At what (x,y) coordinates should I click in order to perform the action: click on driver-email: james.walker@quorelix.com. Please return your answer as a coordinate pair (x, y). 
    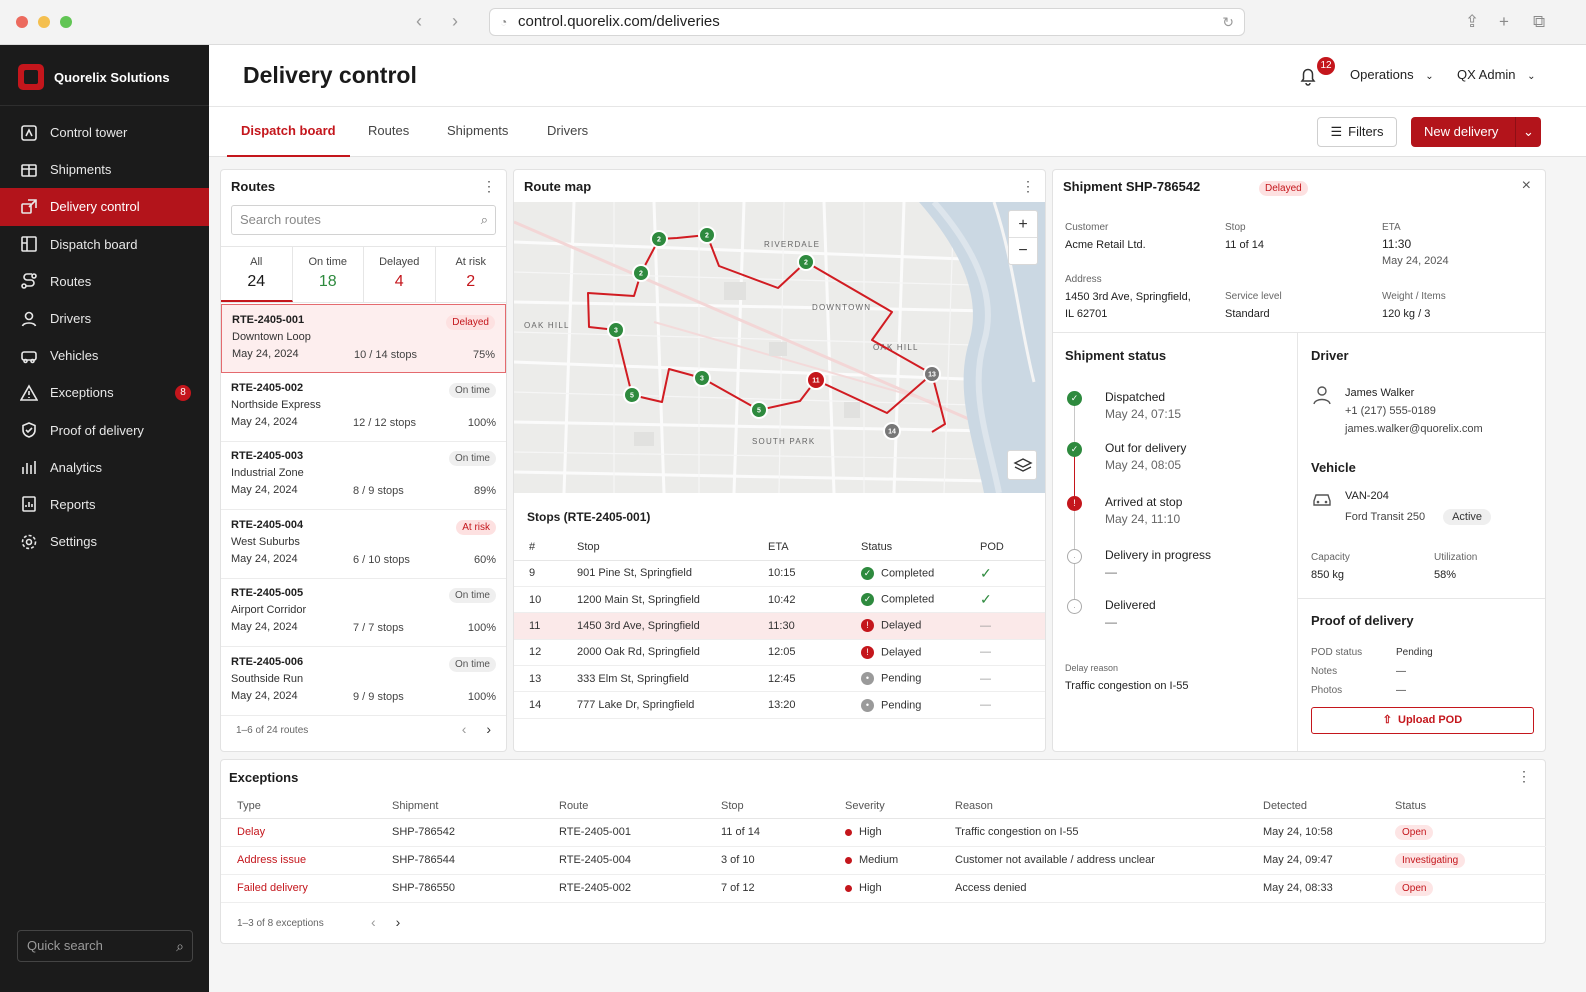
    Looking at the image, I should click on (1414, 429).